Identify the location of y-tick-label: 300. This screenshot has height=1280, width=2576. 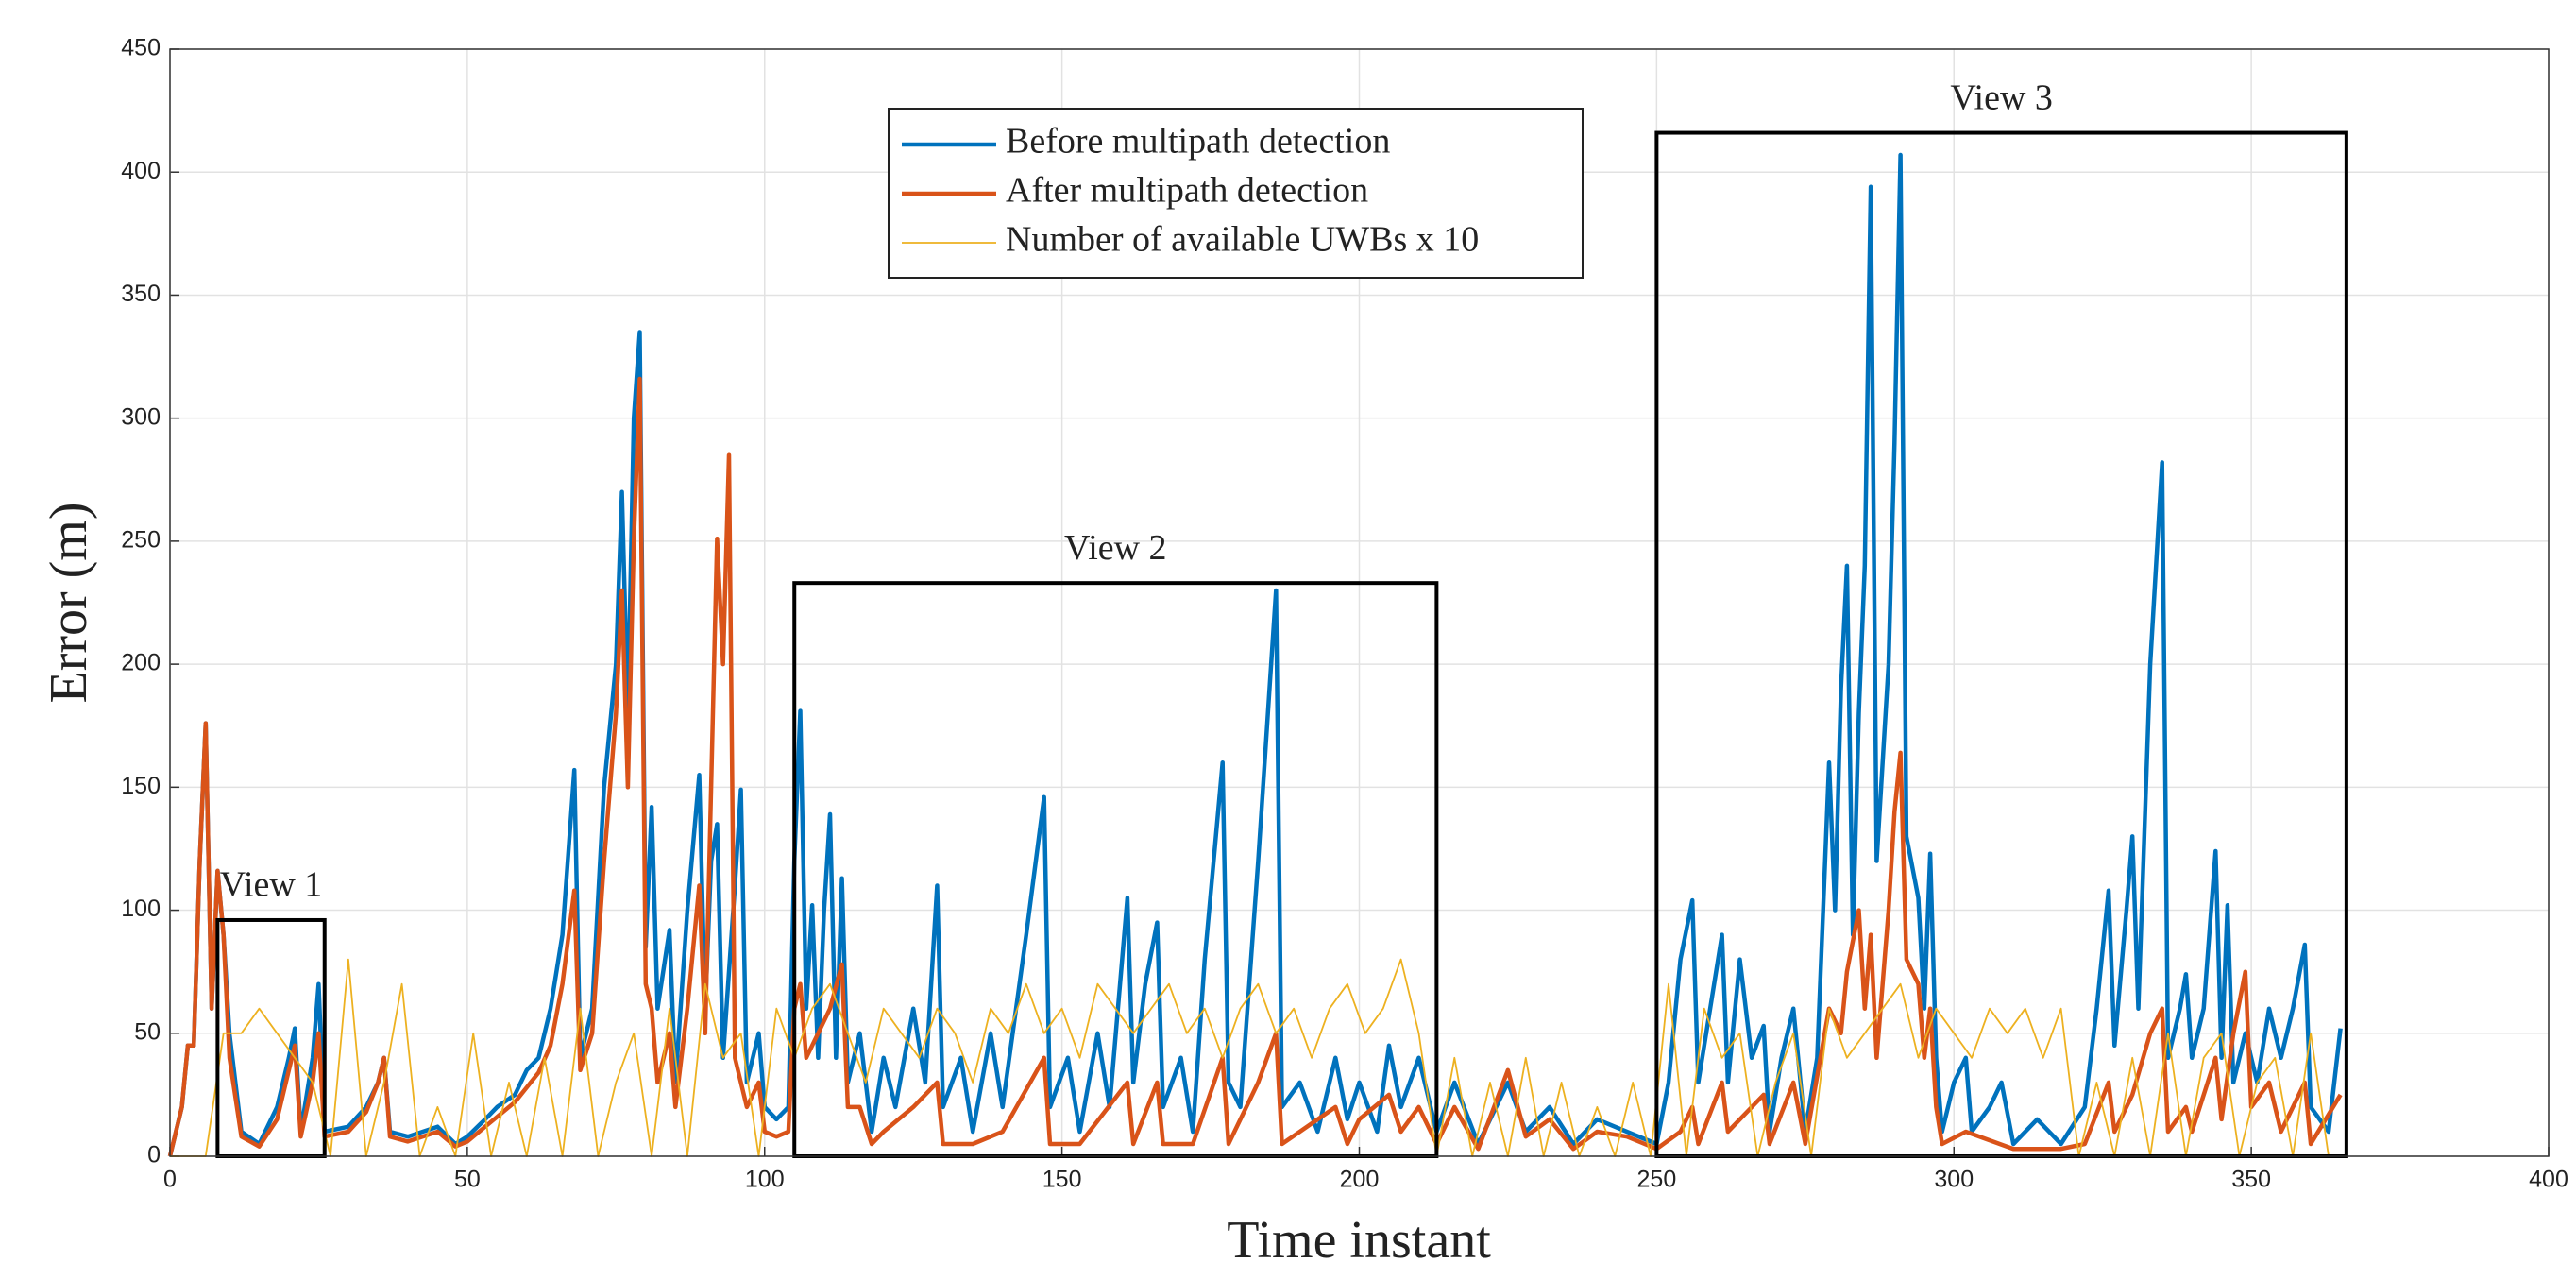
(141, 416).